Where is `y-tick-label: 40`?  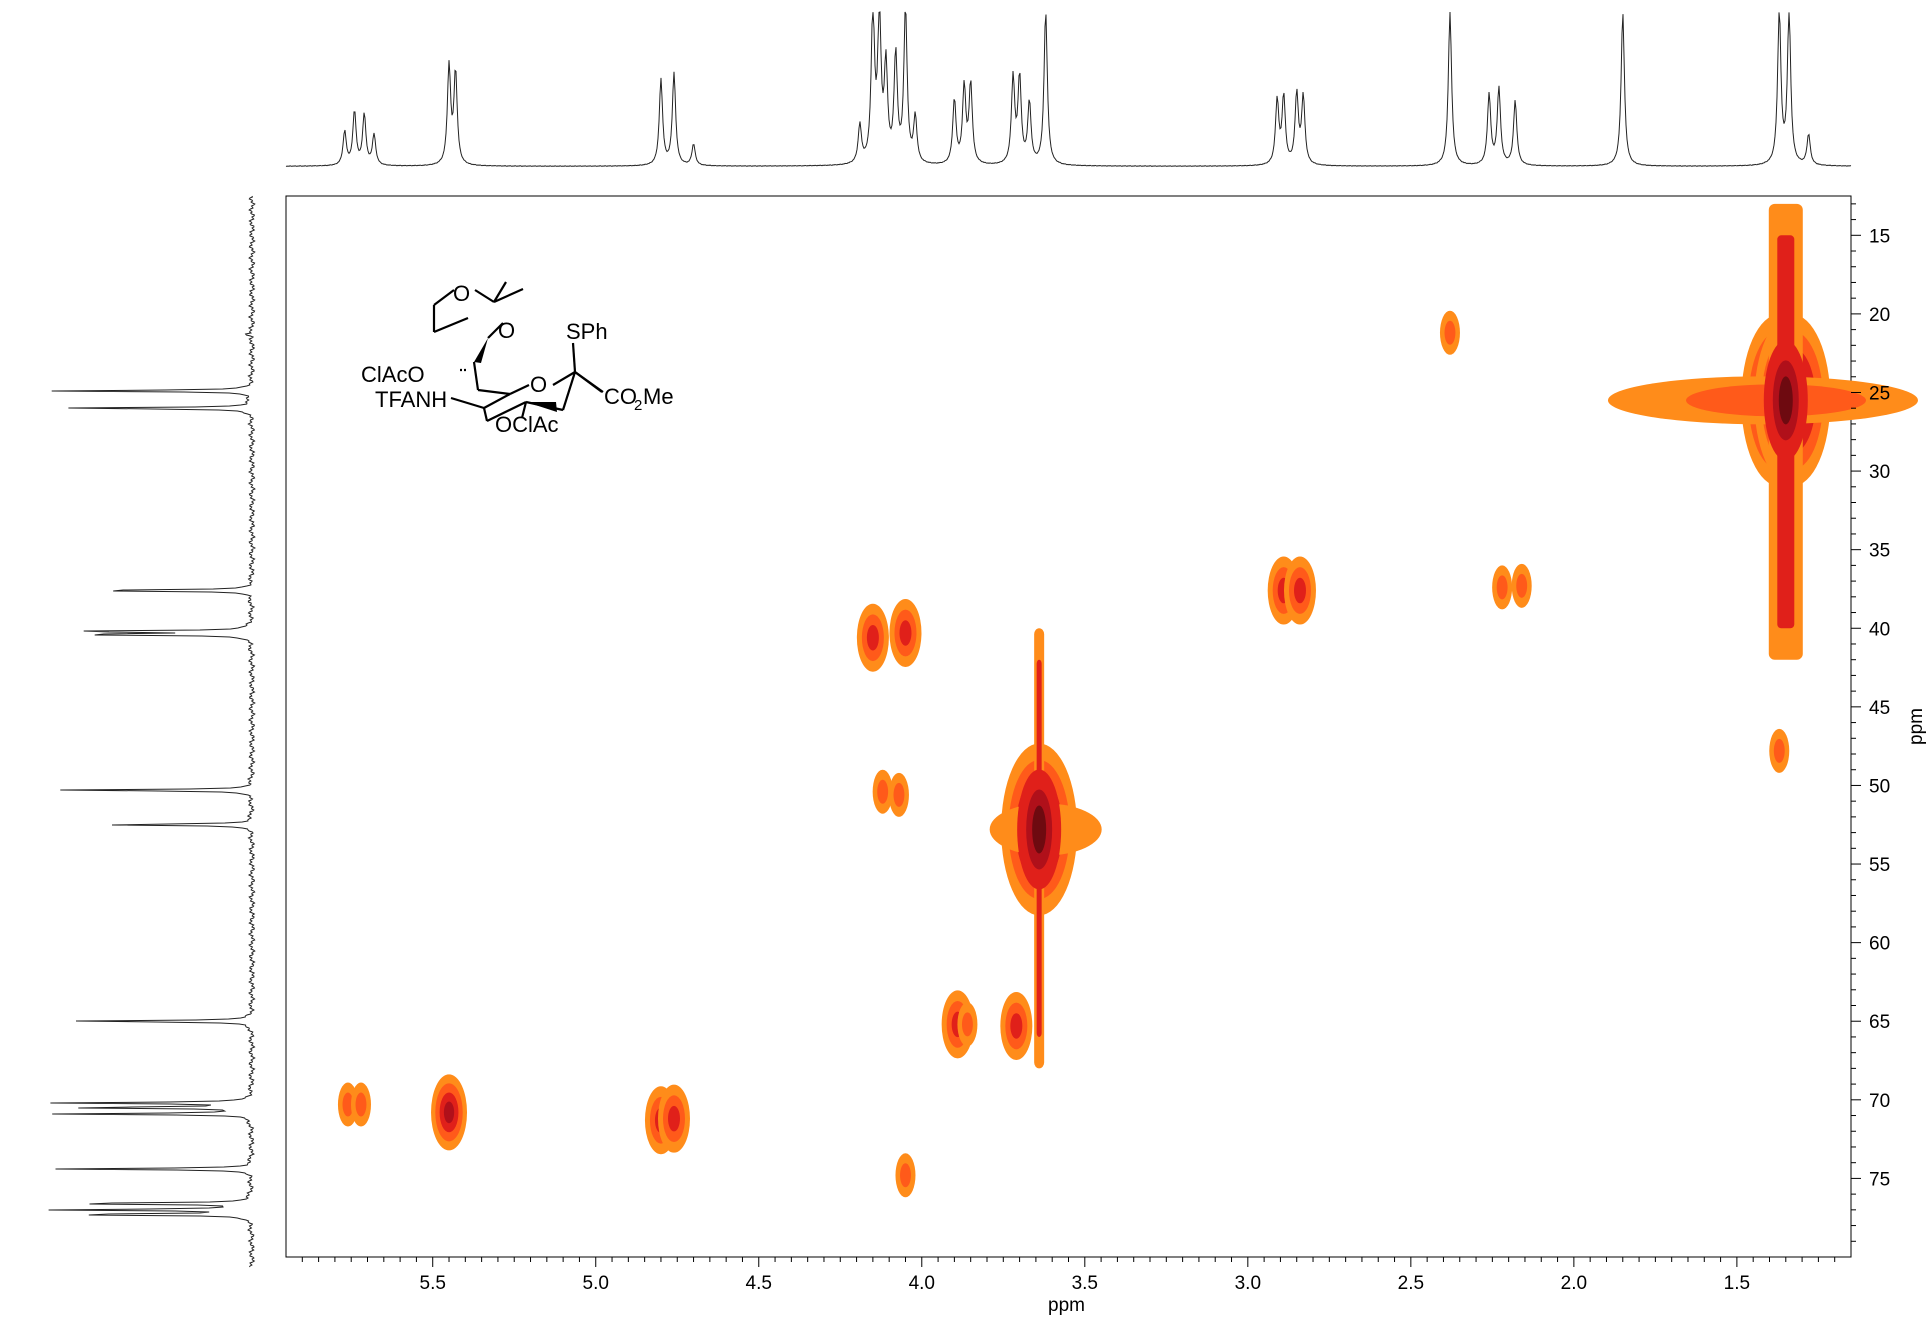 y-tick-label: 40 is located at coordinates (1879, 629).